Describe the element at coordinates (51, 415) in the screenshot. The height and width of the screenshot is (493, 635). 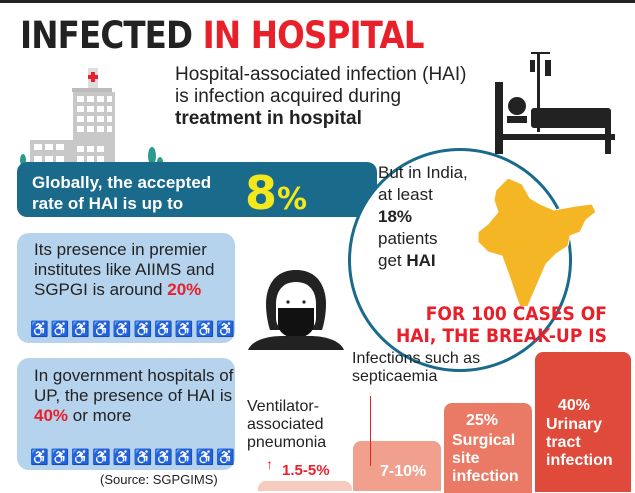
I see `government-value: 40%` at that location.